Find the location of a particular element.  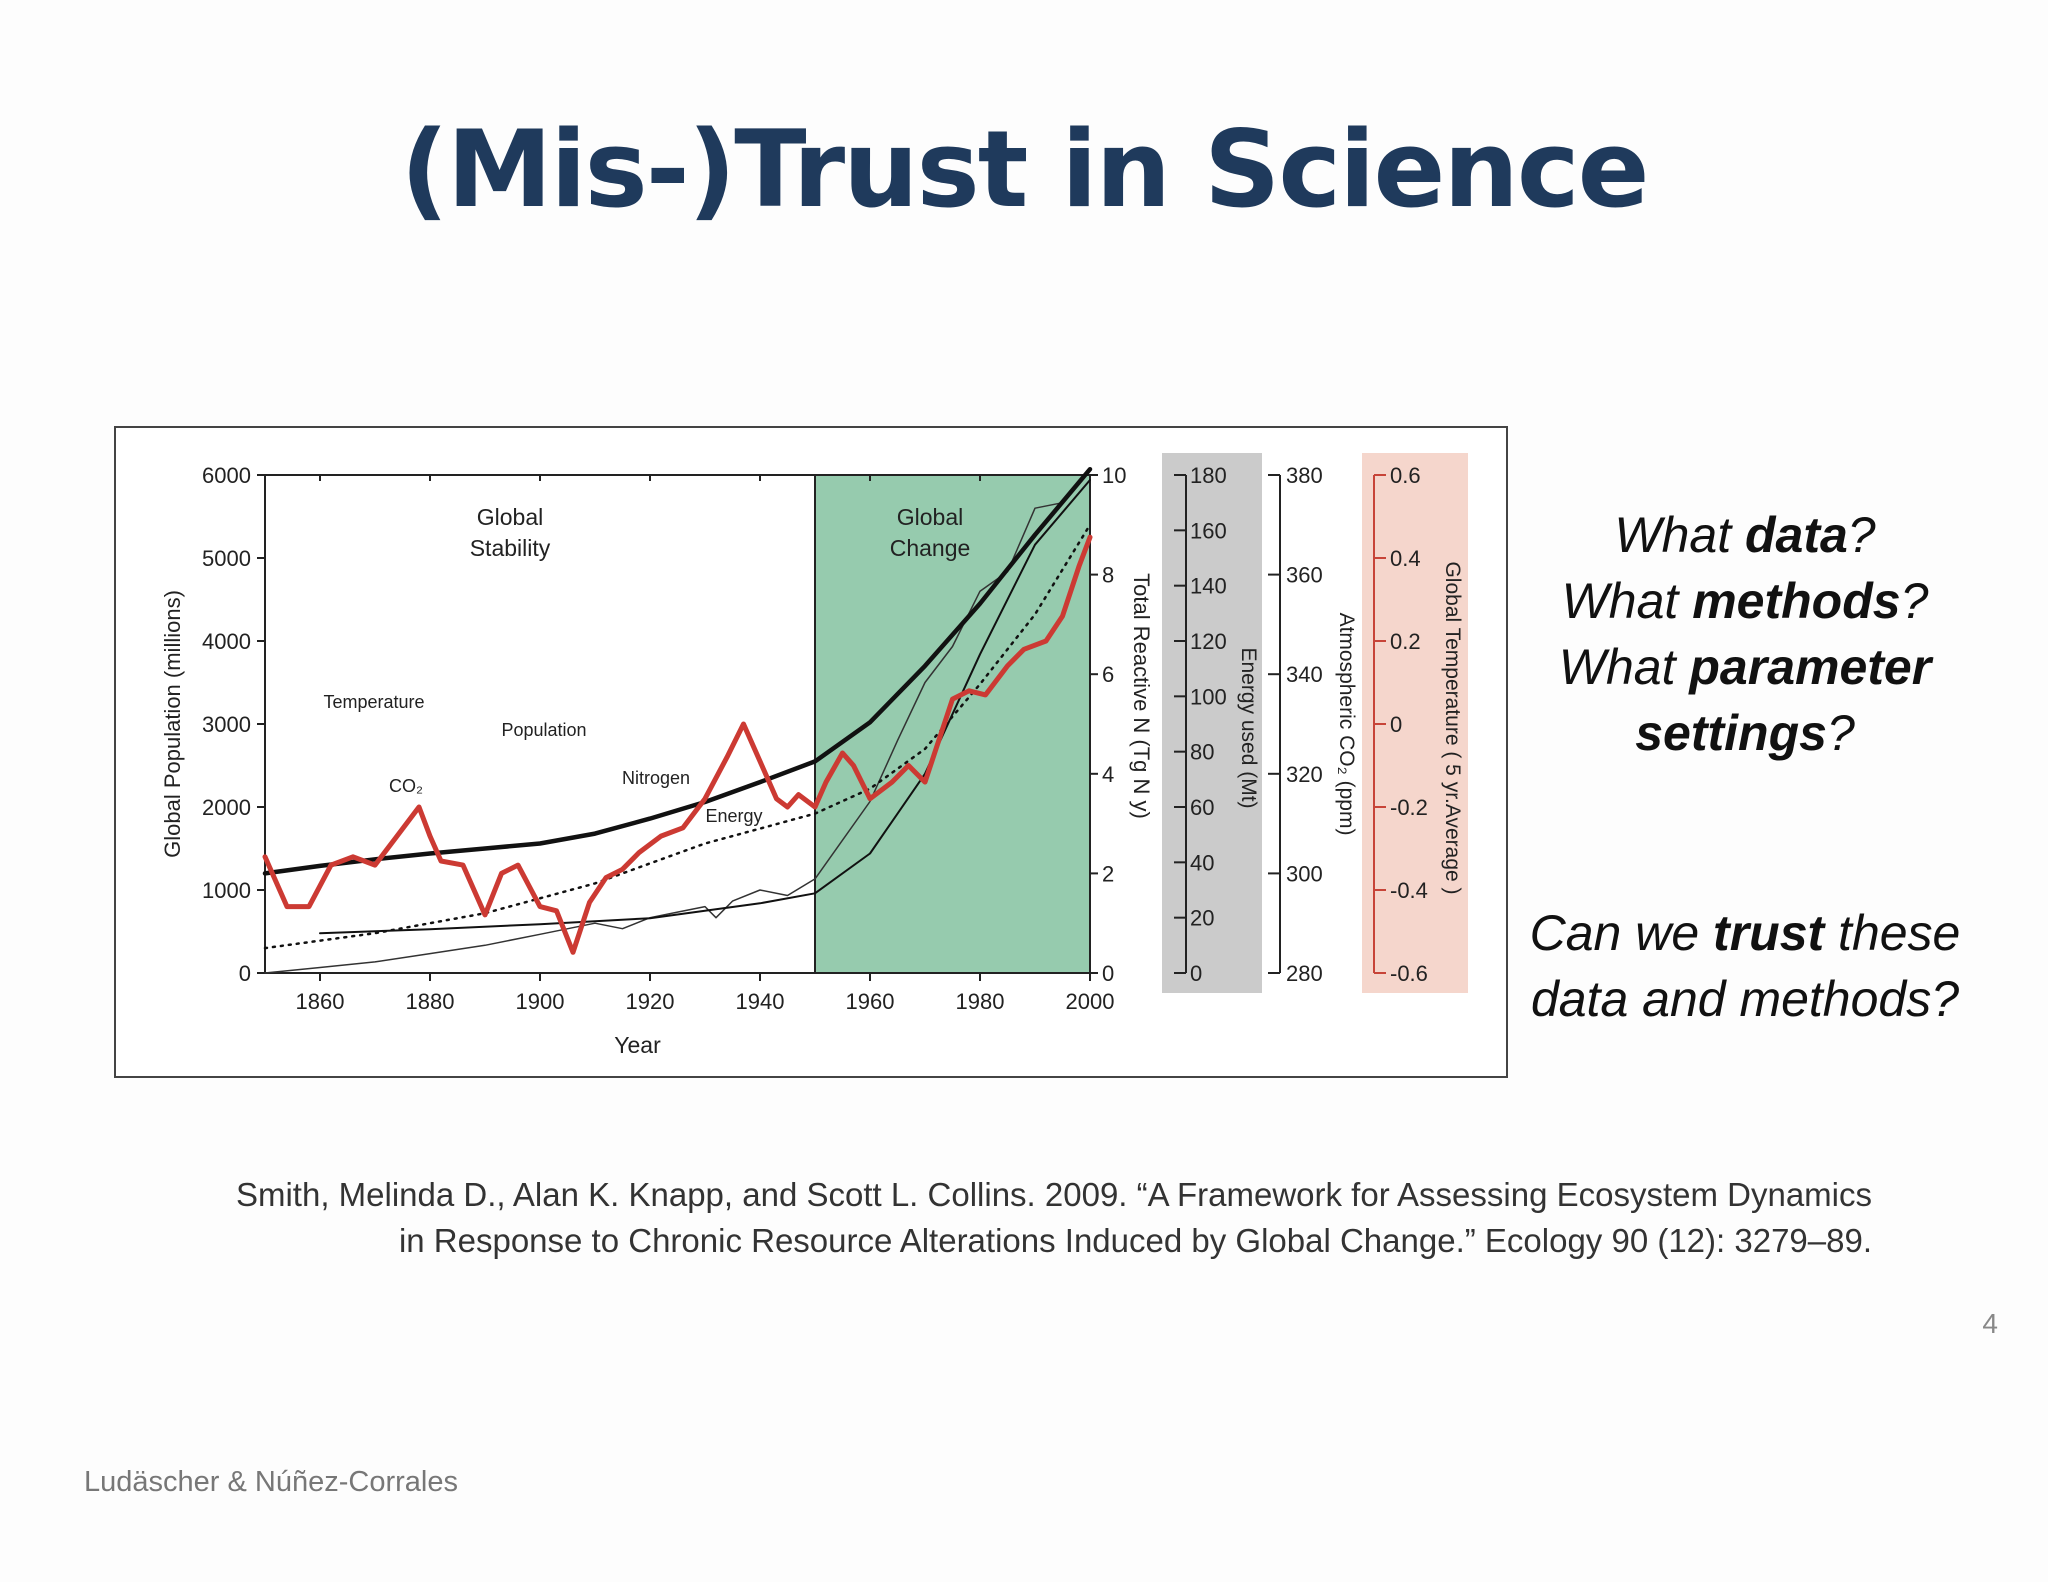

footer-authors: Ludäscher & Núñez-Corrales is located at coordinates (271, 1482).